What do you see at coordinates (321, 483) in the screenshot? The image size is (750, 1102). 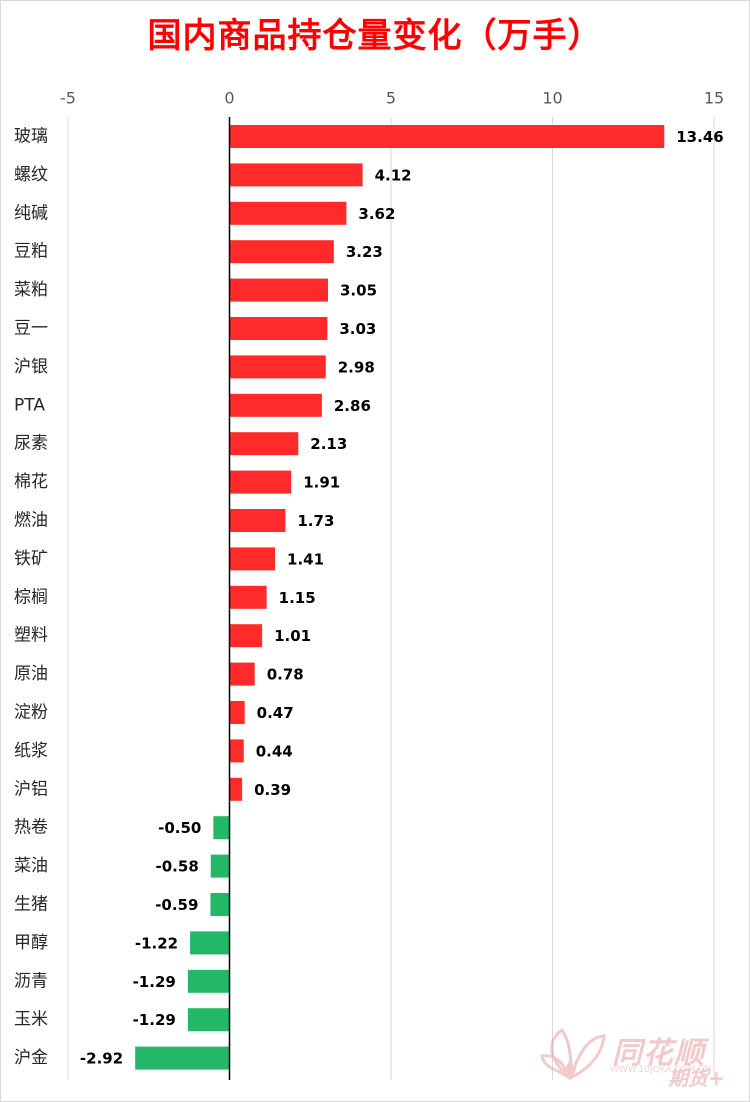 I see `value-label: 1.91` at bounding box center [321, 483].